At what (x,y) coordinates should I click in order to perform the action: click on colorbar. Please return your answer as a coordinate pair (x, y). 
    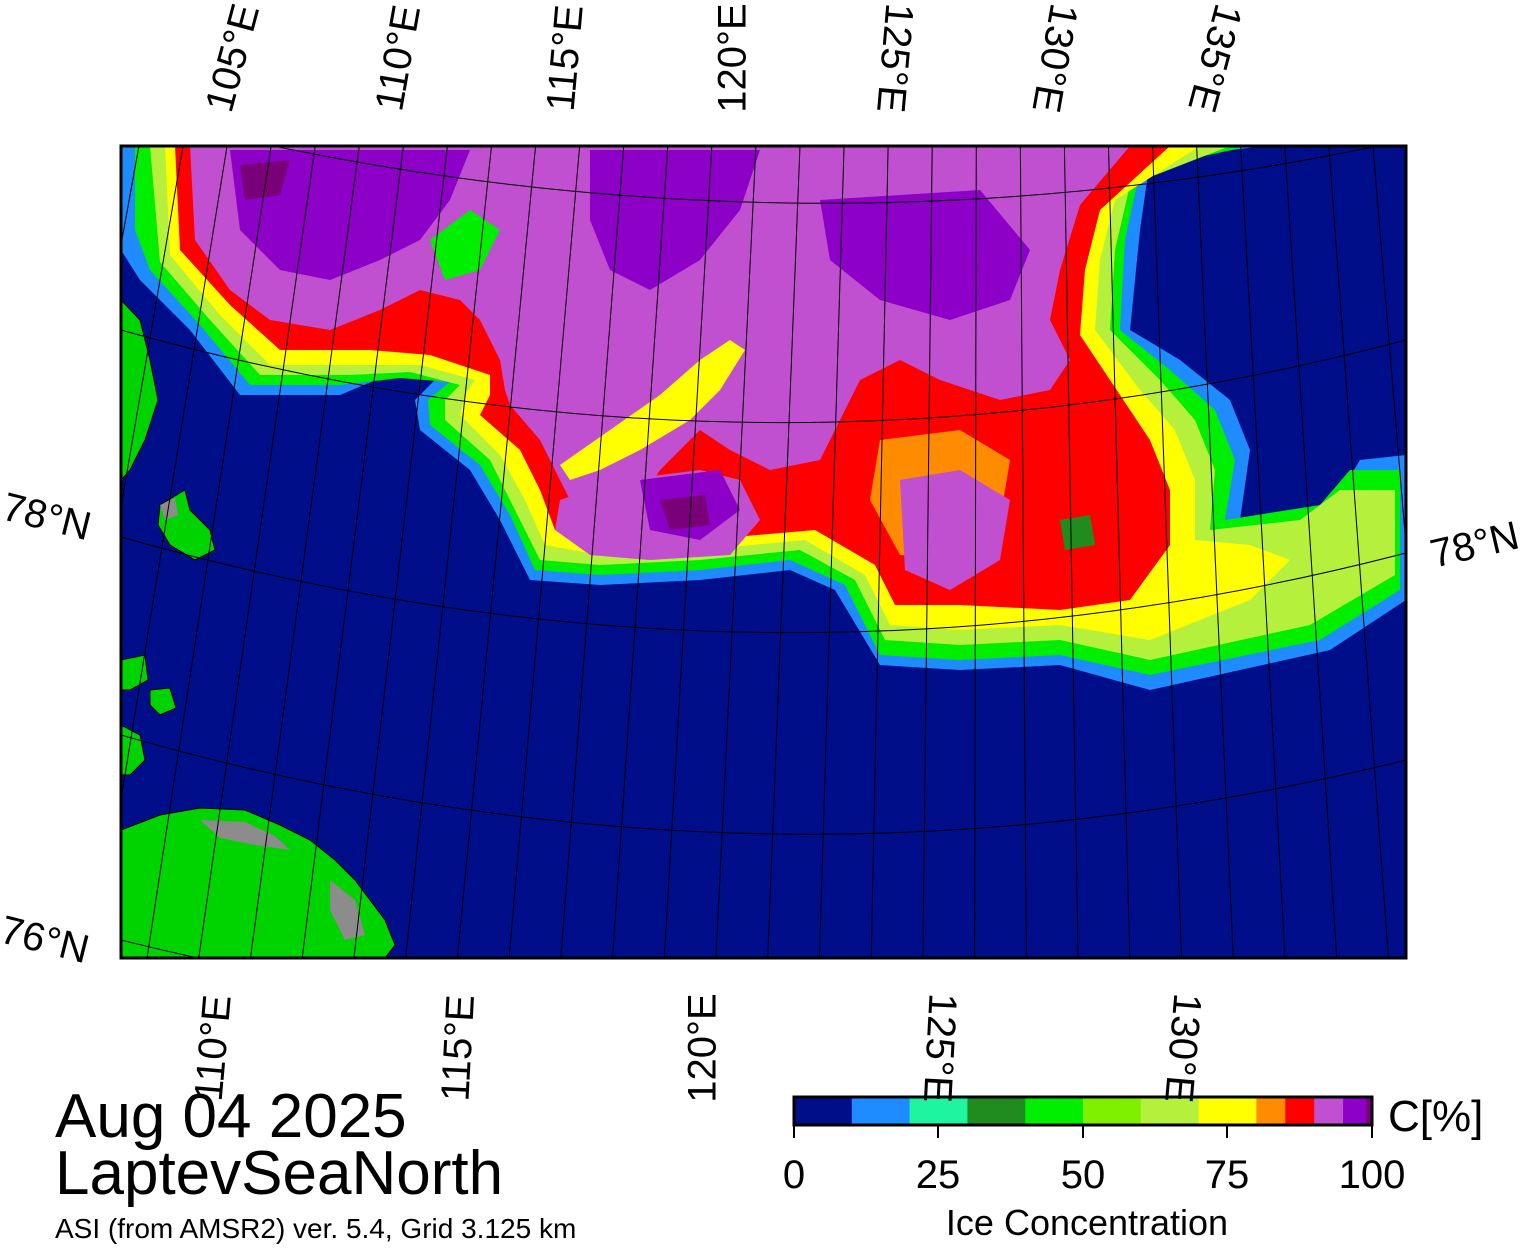
    Looking at the image, I should click on (1083, 1111).